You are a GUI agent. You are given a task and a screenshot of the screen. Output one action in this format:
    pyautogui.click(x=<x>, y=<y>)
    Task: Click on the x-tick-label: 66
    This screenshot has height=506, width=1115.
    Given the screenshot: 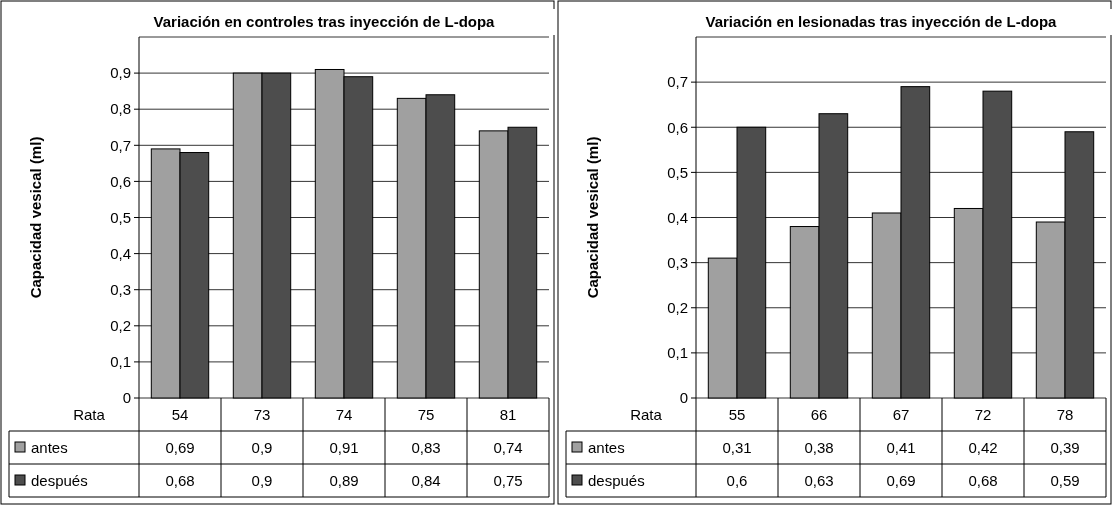 What is the action you would take?
    pyautogui.click(x=819, y=414)
    